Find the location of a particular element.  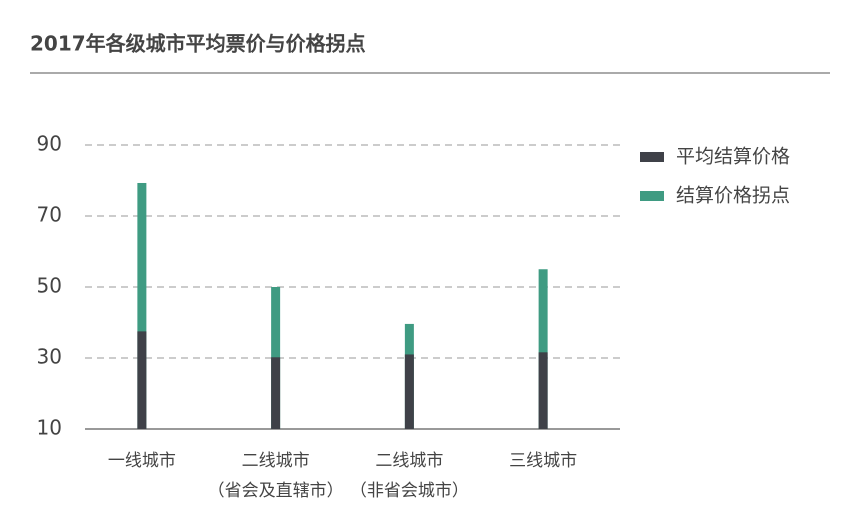

y-tick-label: 70 is located at coordinates (49, 215).